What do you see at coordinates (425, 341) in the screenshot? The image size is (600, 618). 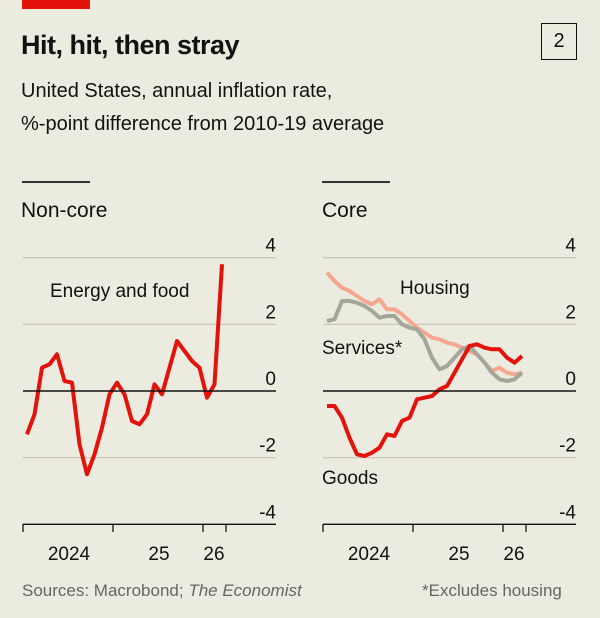 I see `series-line-services` at bounding box center [425, 341].